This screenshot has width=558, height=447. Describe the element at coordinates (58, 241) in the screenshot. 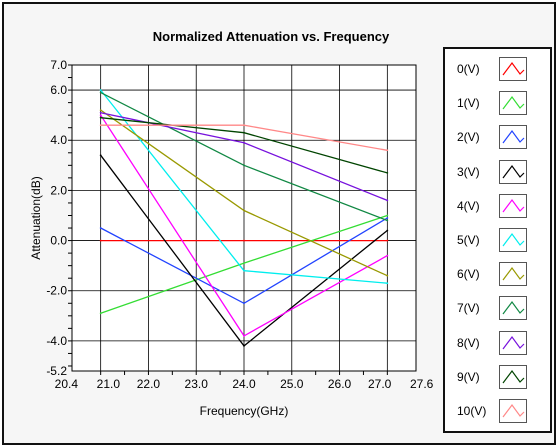

I see `y-tick-label: 0.0` at that location.